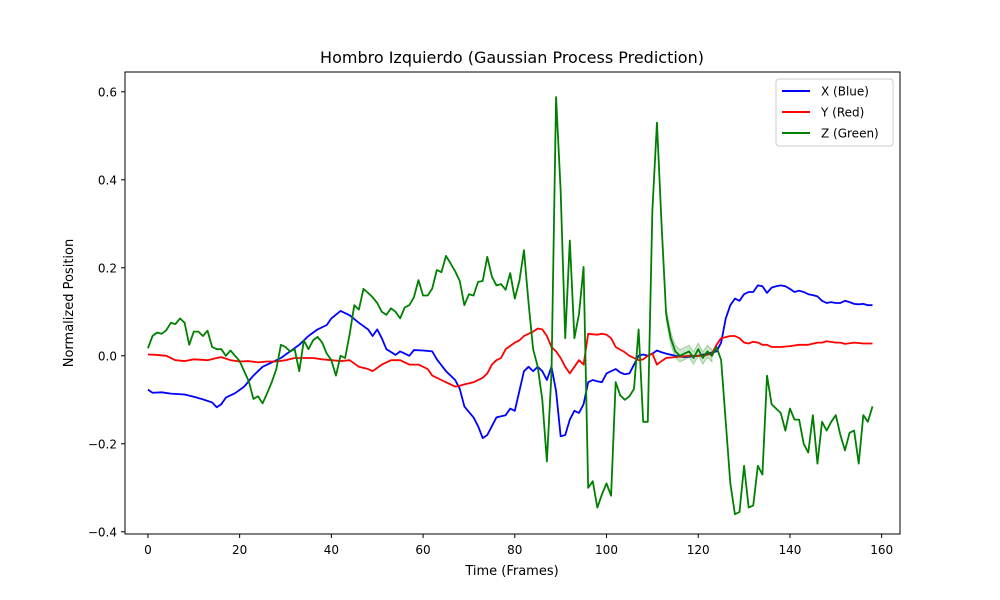  What do you see at coordinates (514, 550) in the screenshot?
I see `x-tick-label: 80` at bounding box center [514, 550].